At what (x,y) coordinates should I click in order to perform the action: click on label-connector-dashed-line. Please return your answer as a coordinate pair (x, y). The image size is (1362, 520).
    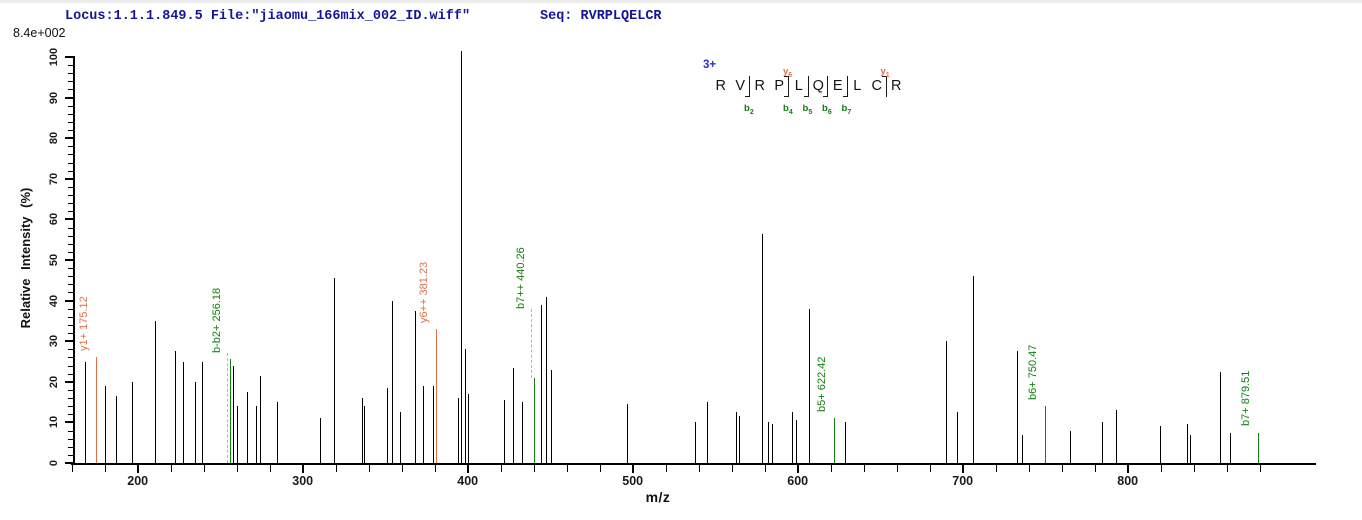
    Looking at the image, I should click on (532, 343).